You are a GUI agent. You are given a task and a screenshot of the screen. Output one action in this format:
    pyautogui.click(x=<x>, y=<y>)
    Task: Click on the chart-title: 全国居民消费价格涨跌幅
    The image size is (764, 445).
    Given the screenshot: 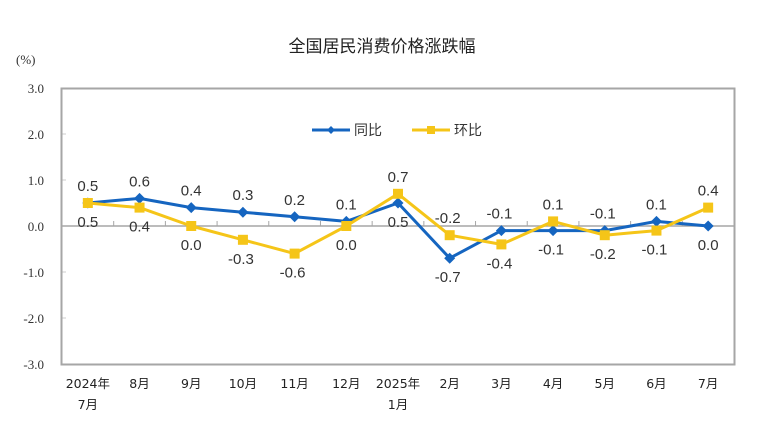 What is the action you would take?
    pyautogui.click(x=382, y=47)
    